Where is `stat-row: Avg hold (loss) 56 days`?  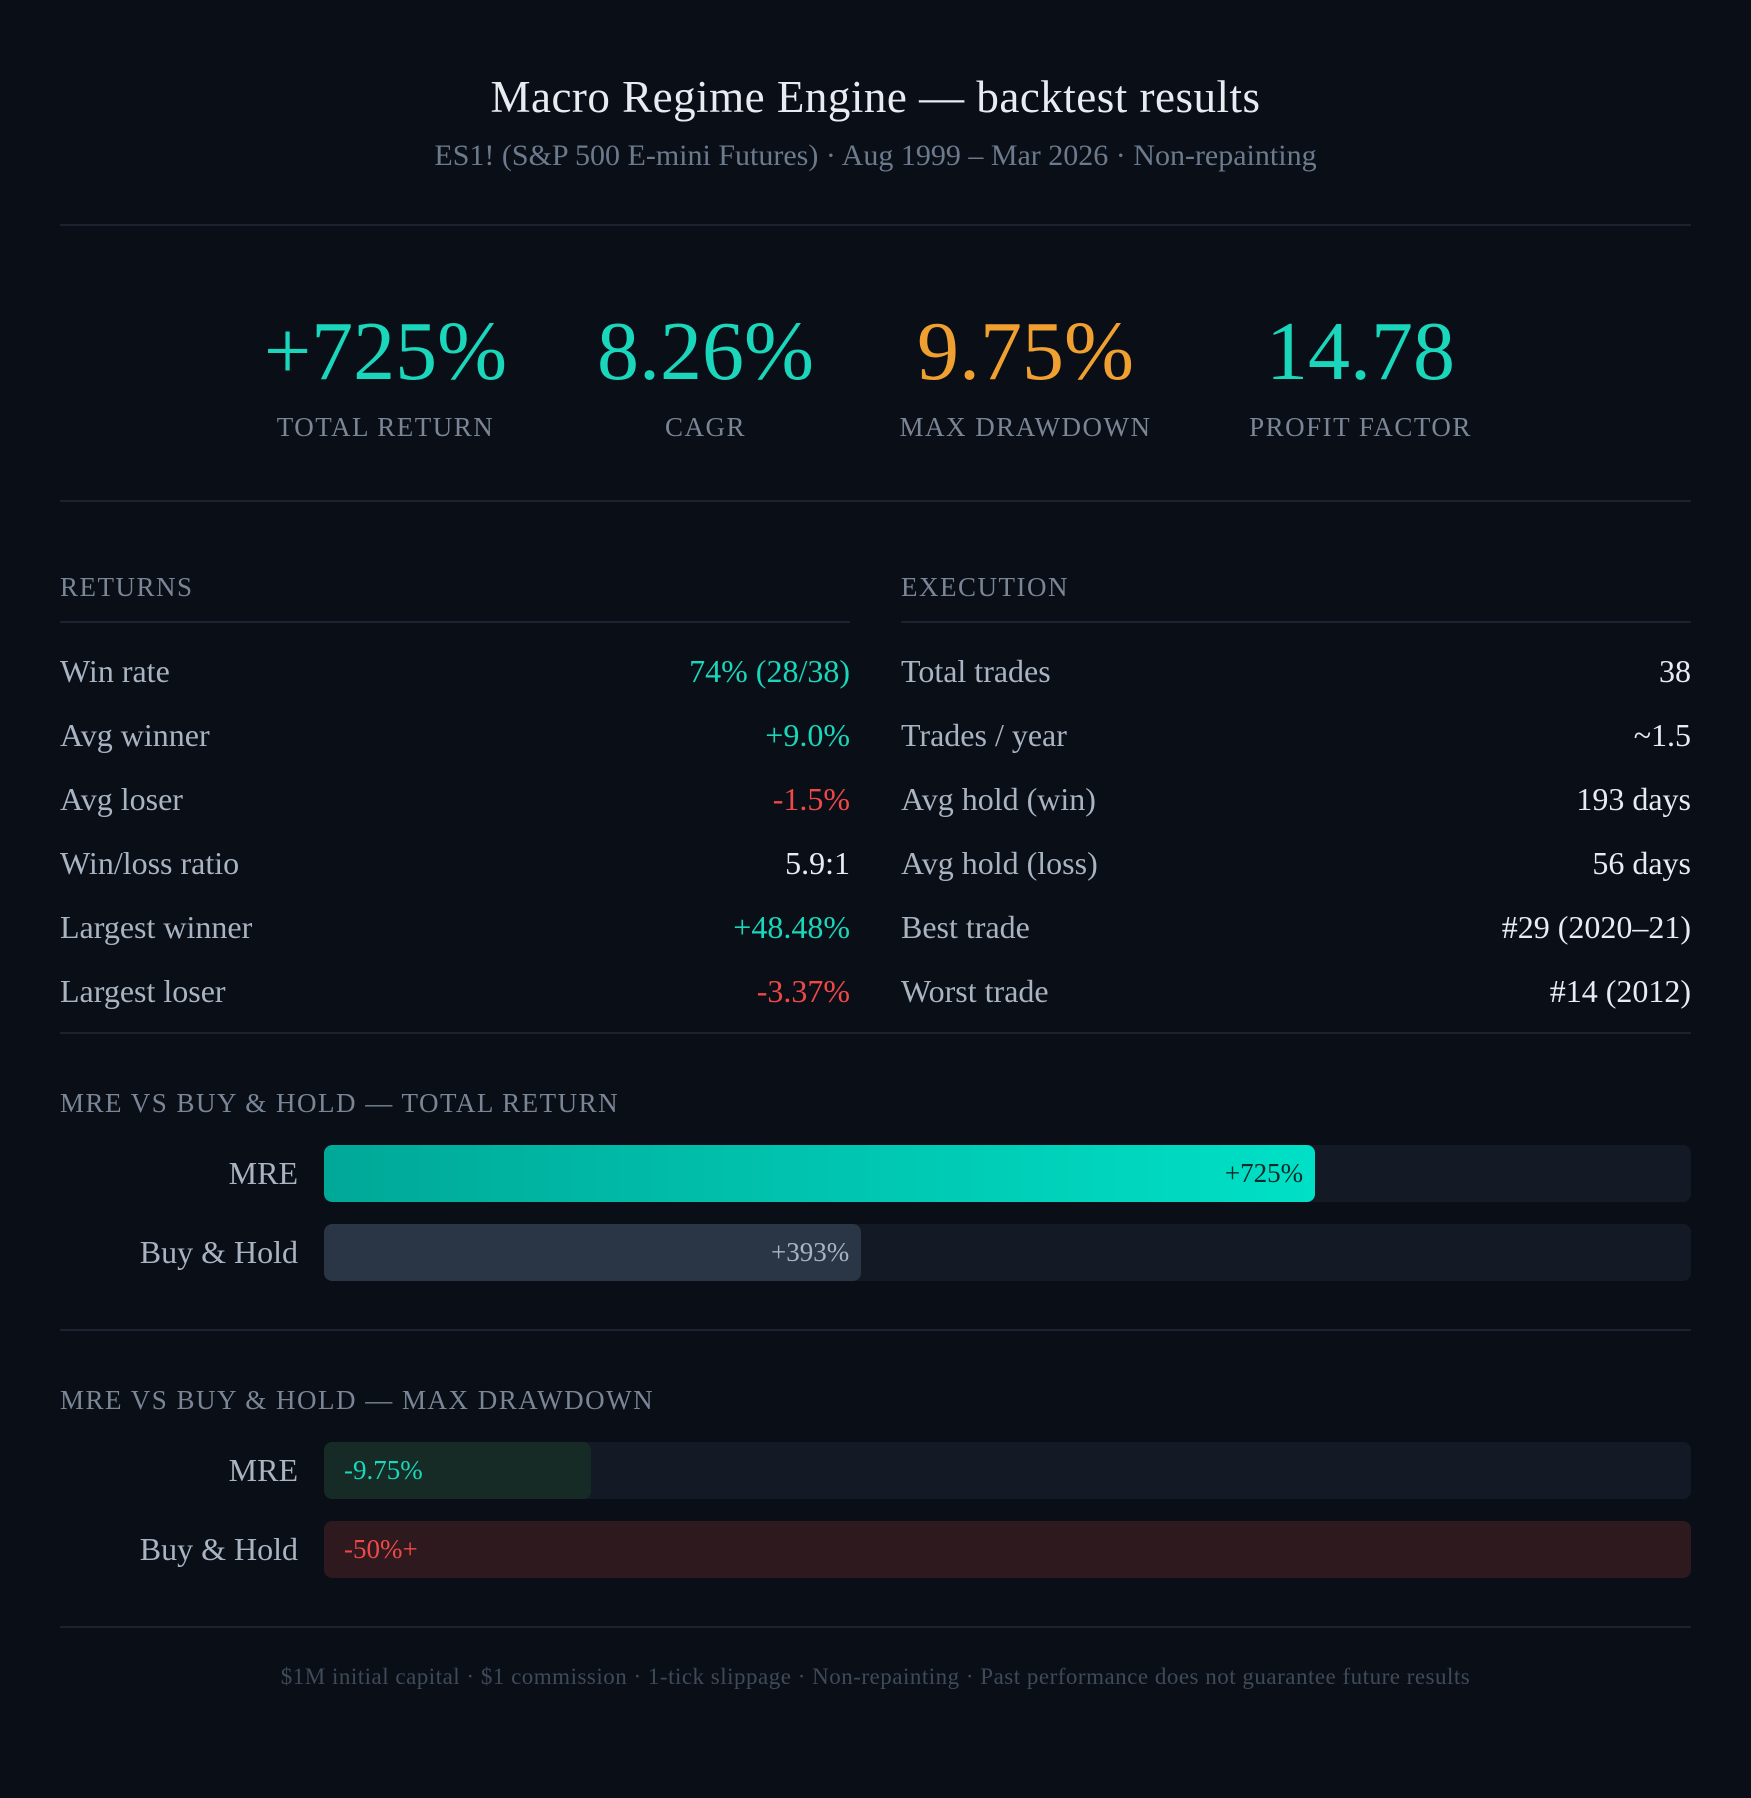
stat-row: Avg hold (loss) 56 days is located at coordinates (1296, 863).